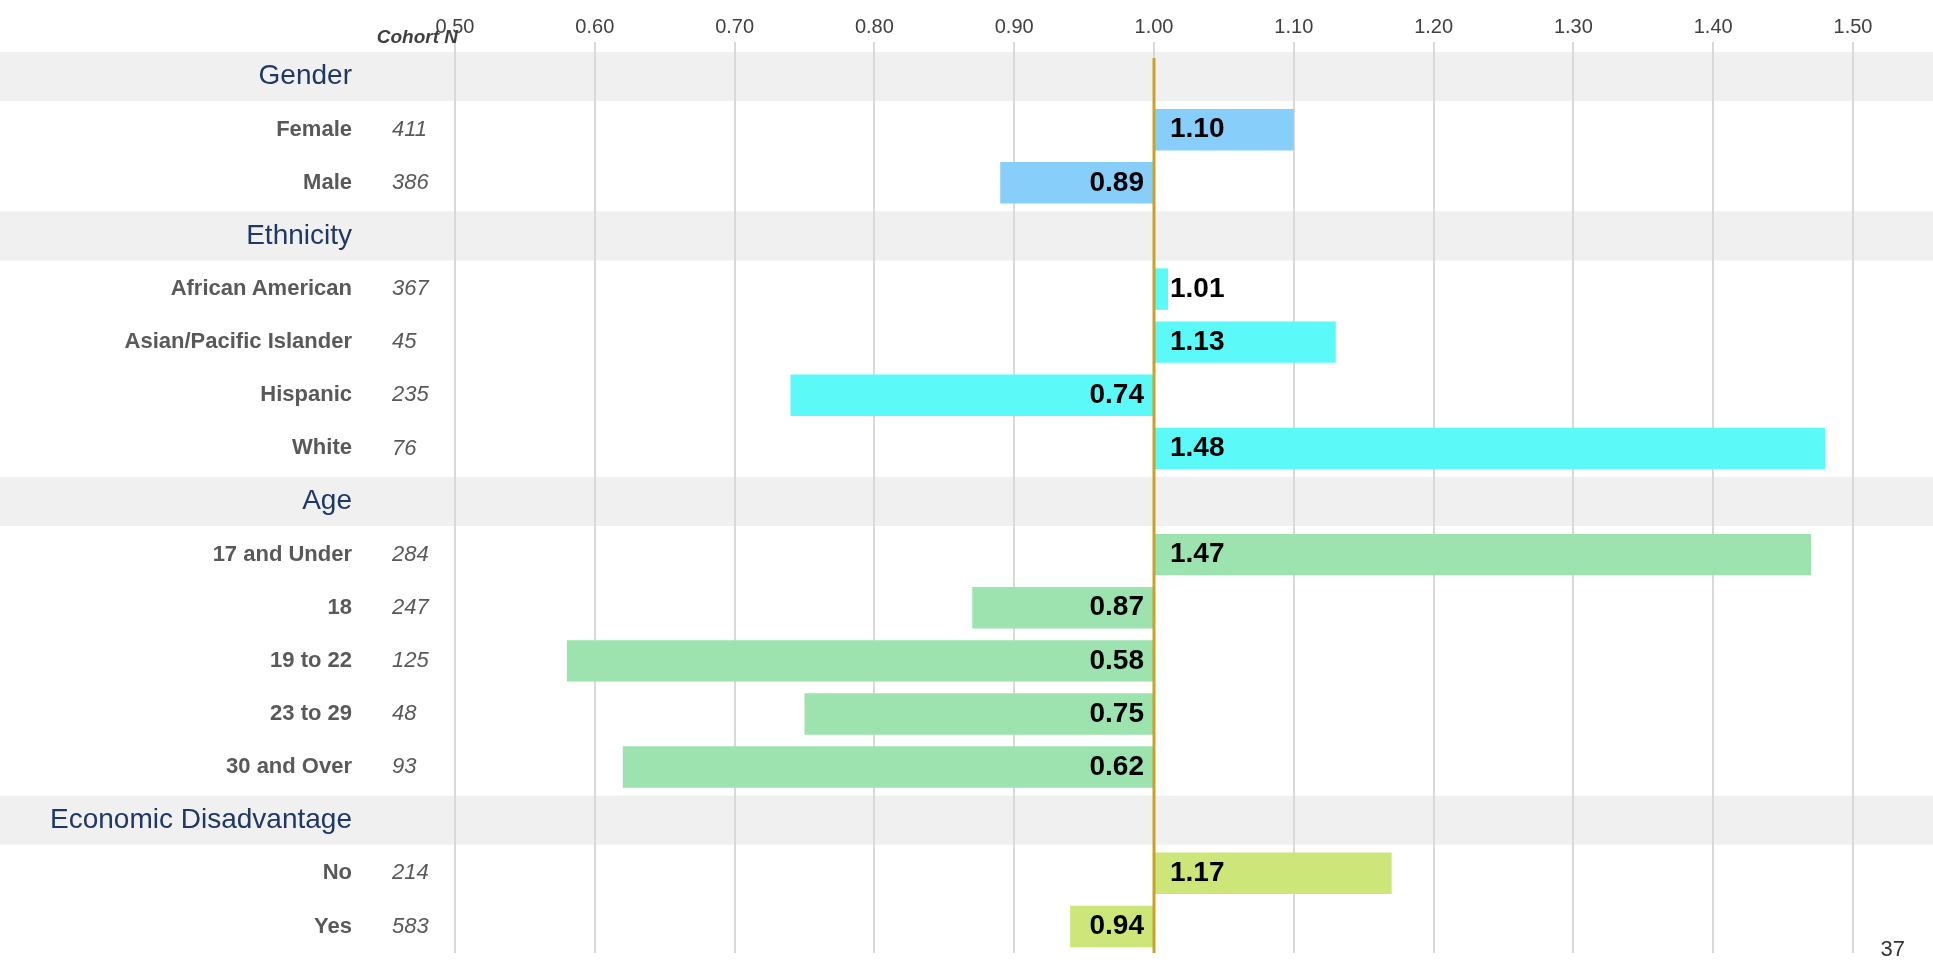  Describe the element at coordinates (1116, 765) in the screenshot. I see `data-label: 0.62` at that location.